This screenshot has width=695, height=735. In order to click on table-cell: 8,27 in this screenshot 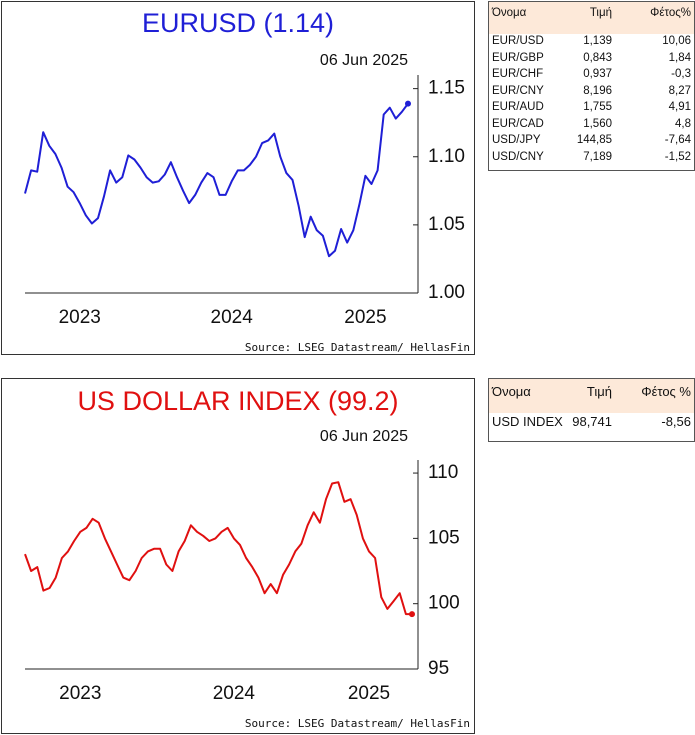, I will do `click(679, 90)`.